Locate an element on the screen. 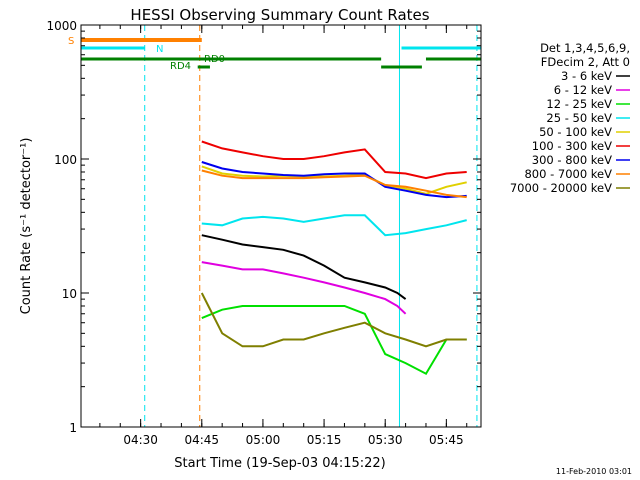 The width and height of the screenshot is (640, 480). x-tick-label-0: 04:30 is located at coordinates (140, 440).